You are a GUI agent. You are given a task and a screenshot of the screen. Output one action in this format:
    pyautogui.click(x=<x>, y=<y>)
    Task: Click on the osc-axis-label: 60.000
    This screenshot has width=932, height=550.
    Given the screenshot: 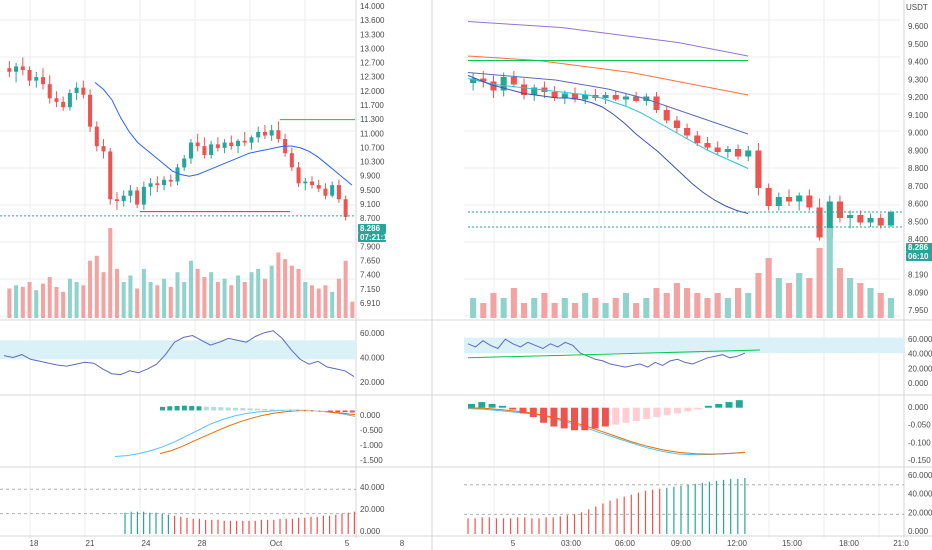 What is the action you would take?
    pyautogui.click(x=920, y=475)
    